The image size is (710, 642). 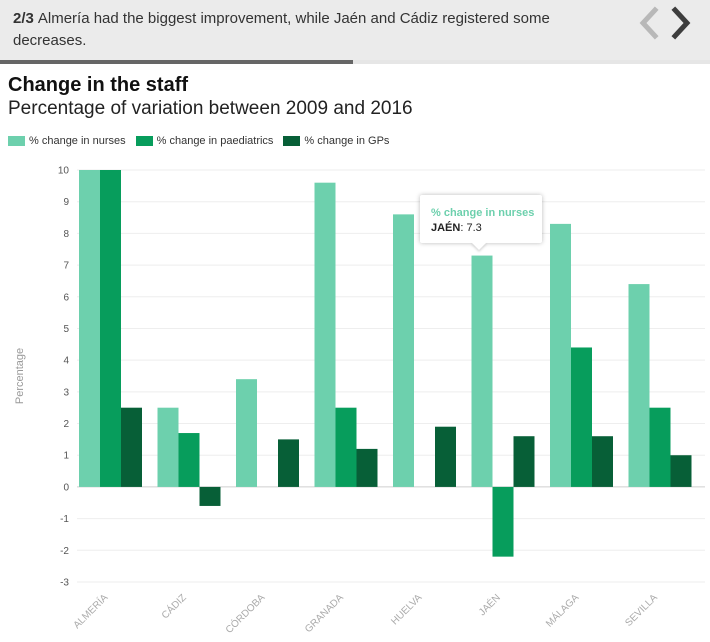 I want to click on x-tick-label: SEVILLA, so click(x=641, y=610).